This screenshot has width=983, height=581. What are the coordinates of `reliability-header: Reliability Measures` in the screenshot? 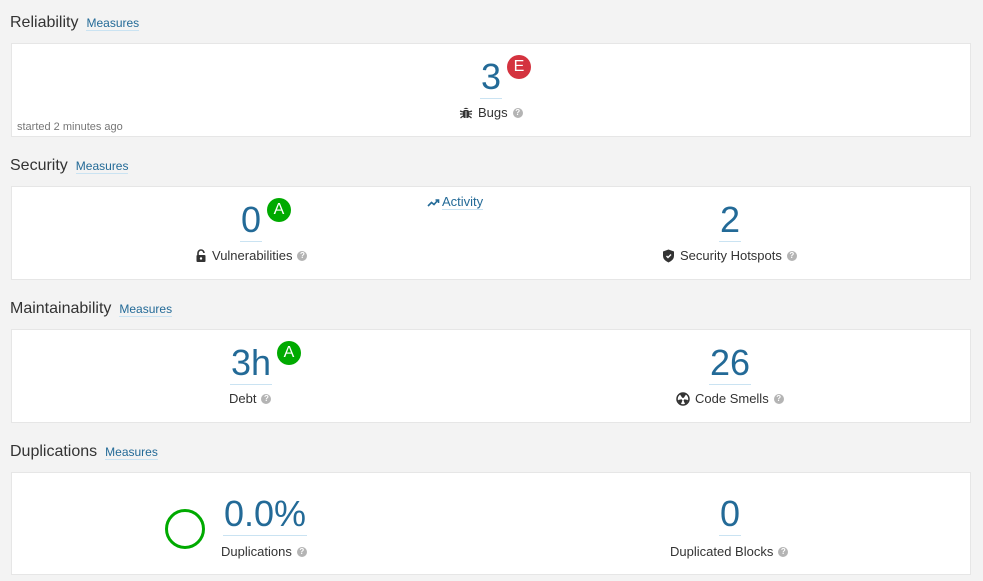 It's located at (75, 23).